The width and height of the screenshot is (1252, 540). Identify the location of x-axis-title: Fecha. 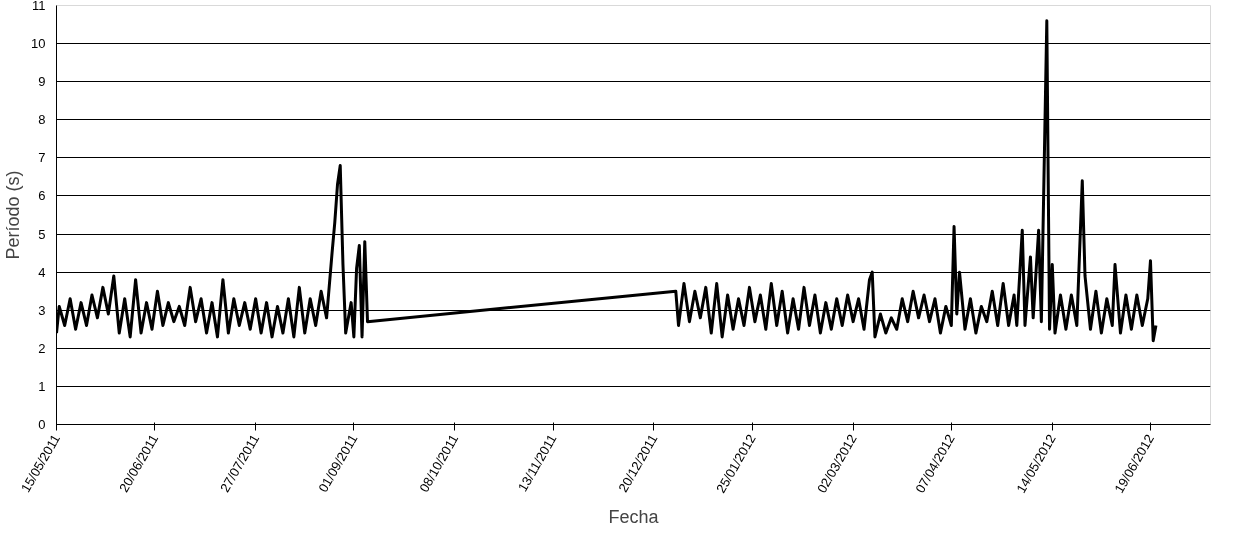
(634, 517).